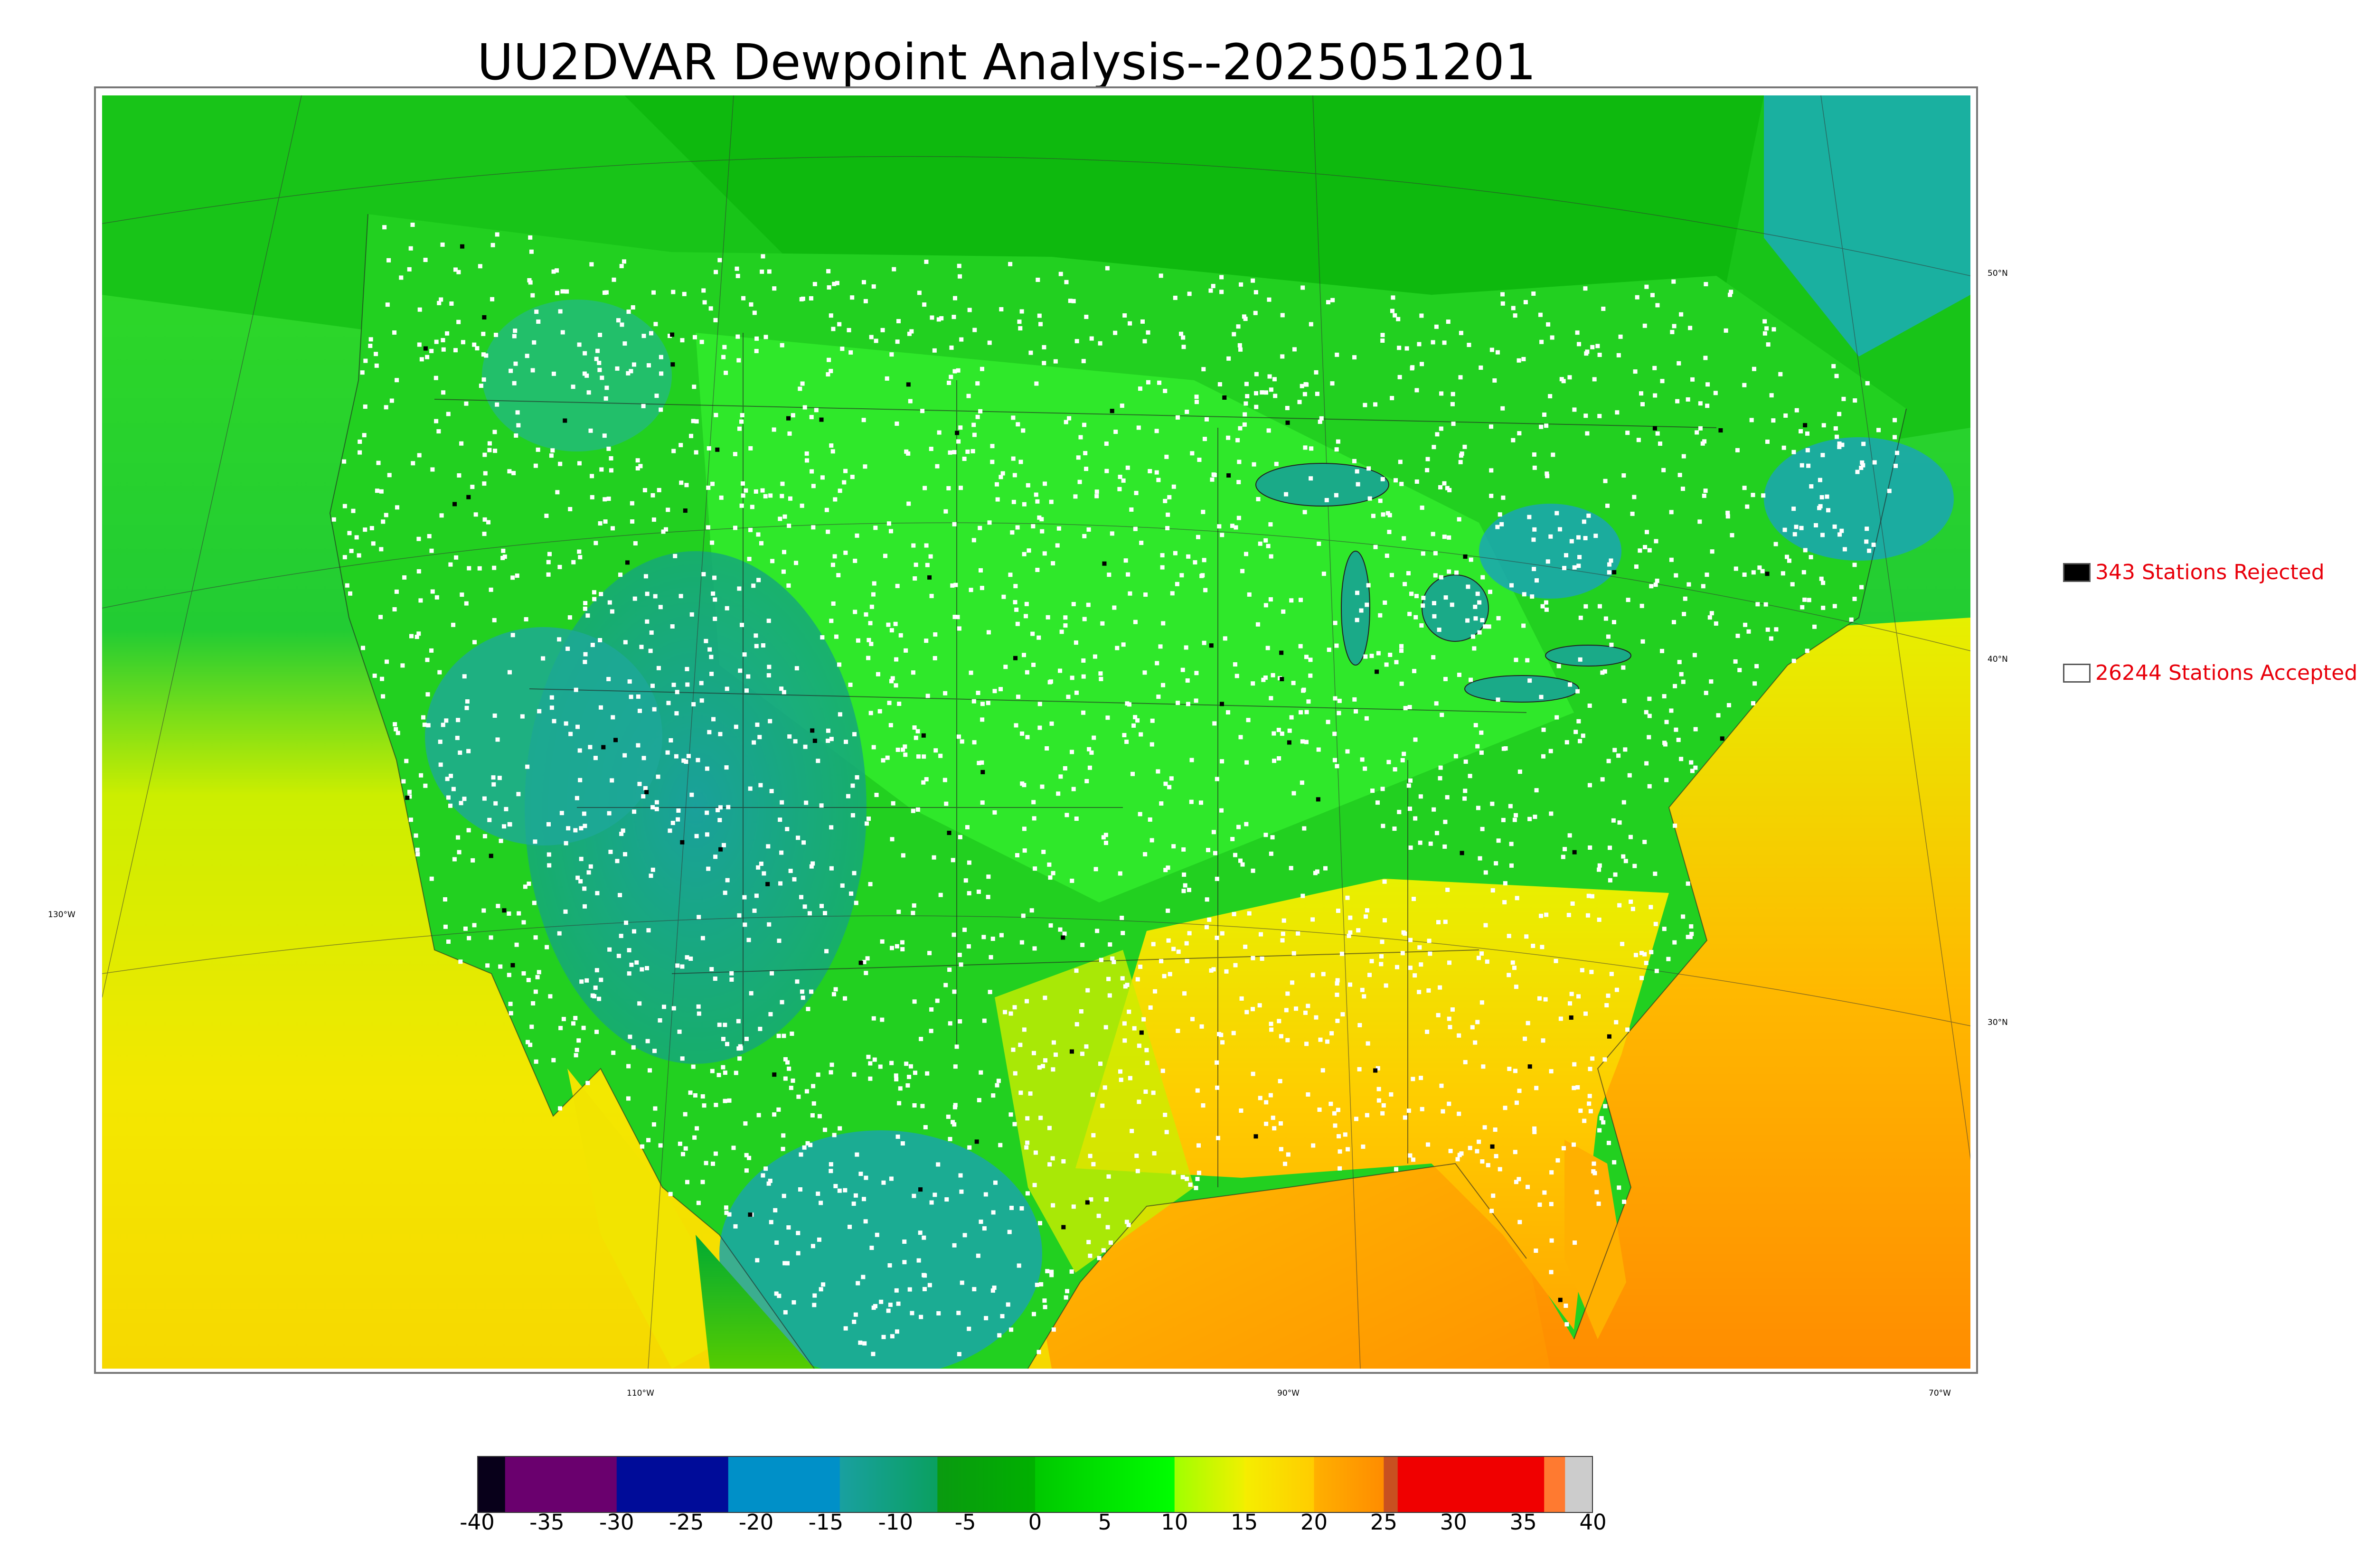 The height and width of the screenshot is (1568, 2374). I want to click on rejected-swatch, so click(2077, 572).